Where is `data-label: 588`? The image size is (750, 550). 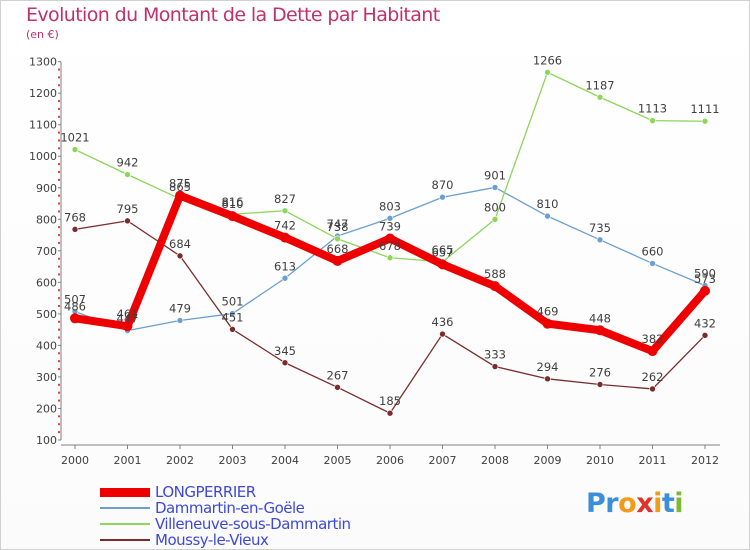
data-label: 588 is located at coordinates (495, 274).